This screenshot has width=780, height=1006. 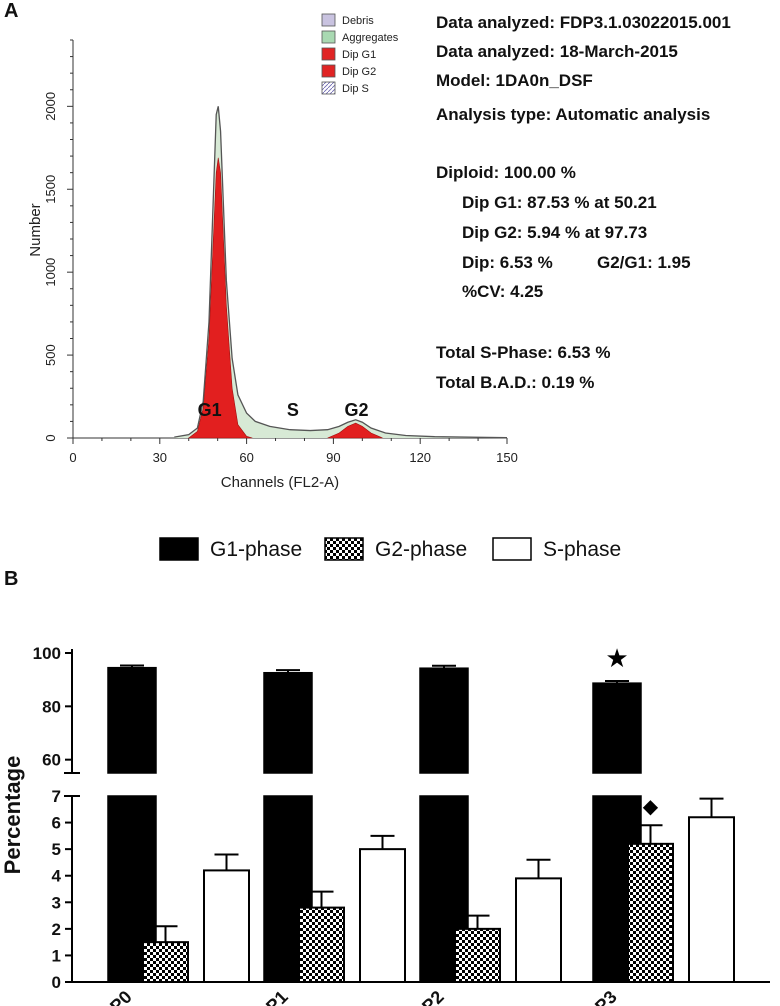 I want to click on y-tick-label: 100, so click(x=47, y=653).